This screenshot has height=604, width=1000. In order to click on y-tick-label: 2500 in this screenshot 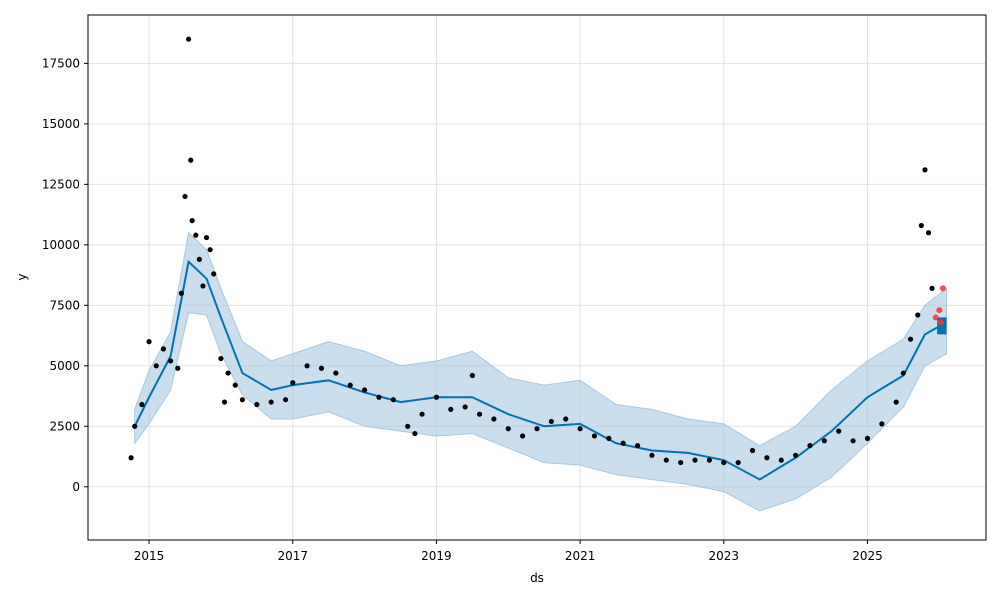, I will do `click(64, 426)`.